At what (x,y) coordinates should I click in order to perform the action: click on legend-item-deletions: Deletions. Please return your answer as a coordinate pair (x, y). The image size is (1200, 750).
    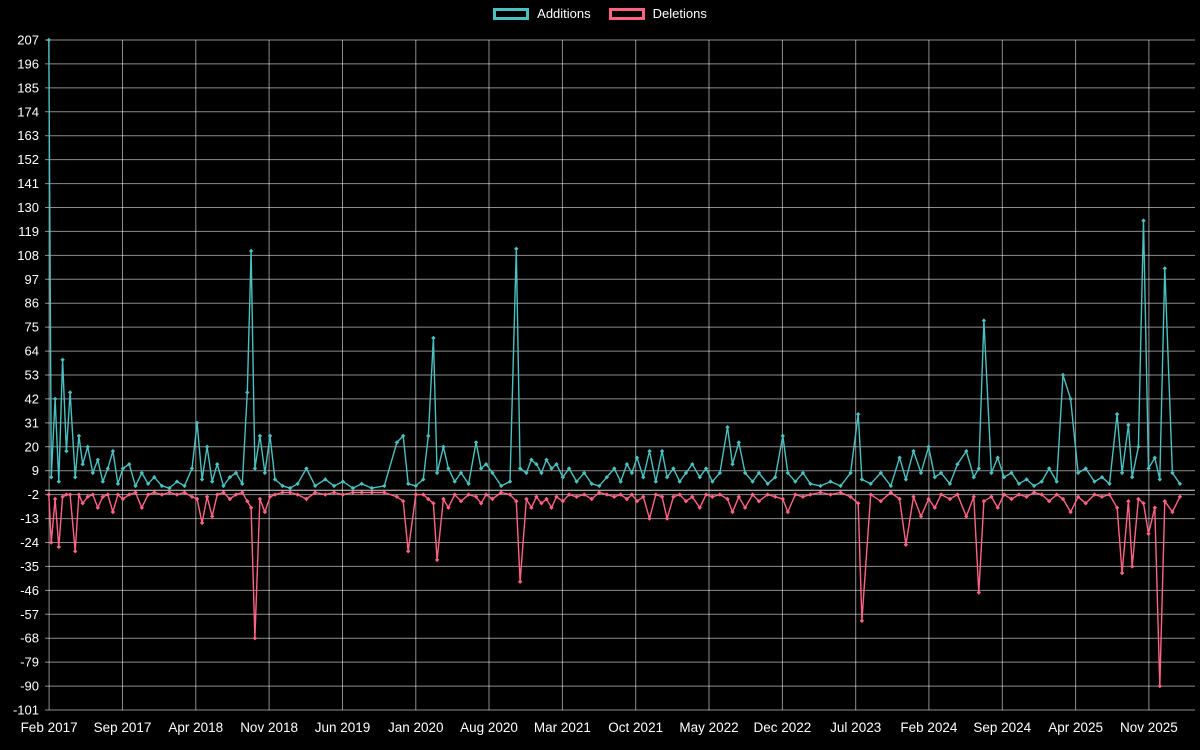
    Looking at the image, I should click on (657, 13).